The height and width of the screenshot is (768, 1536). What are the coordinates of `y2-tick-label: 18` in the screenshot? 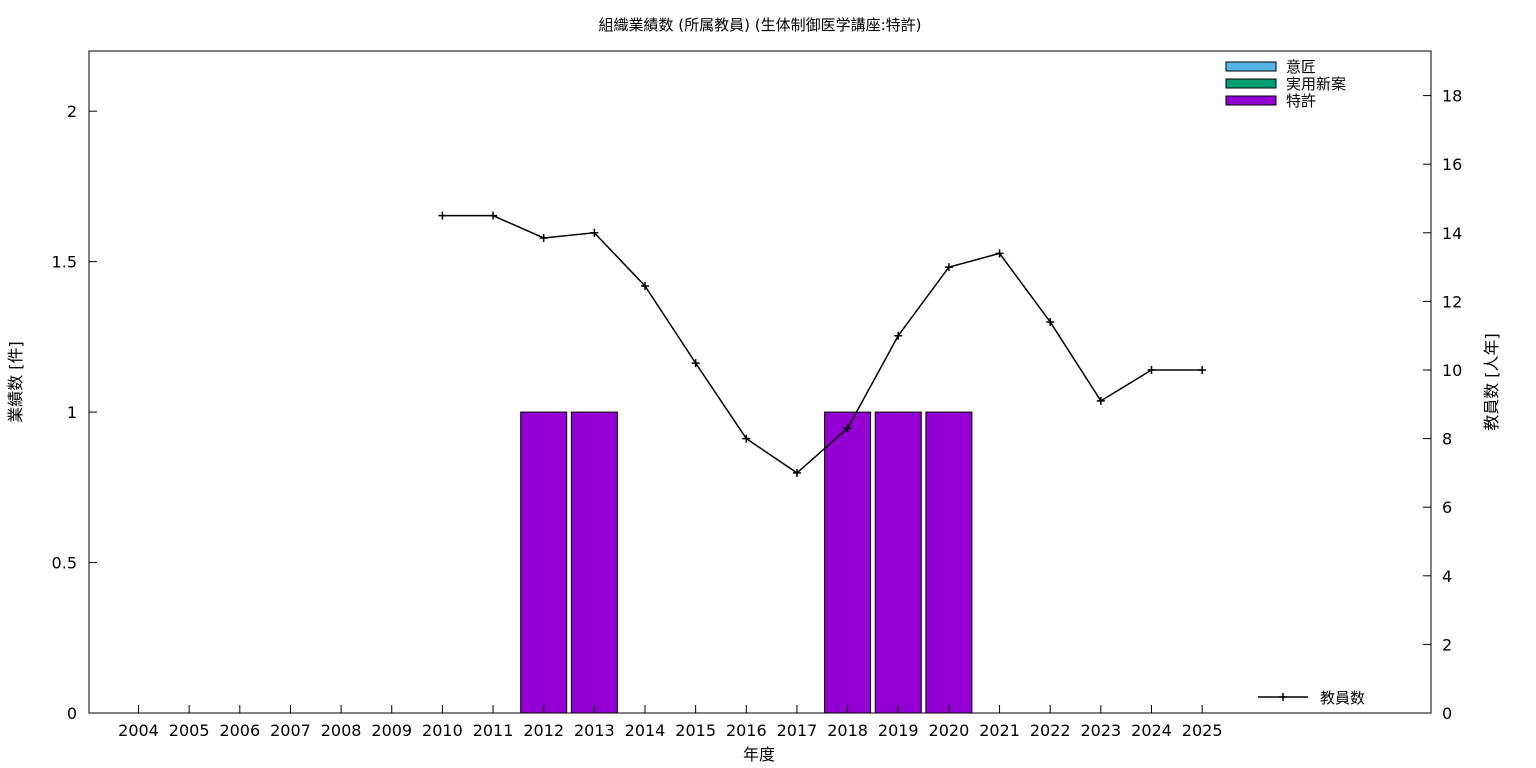 It's located at (1452, 96).